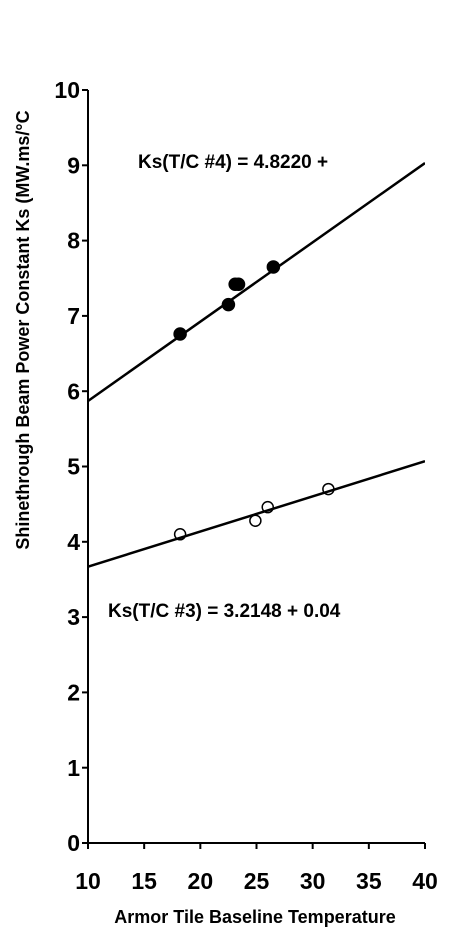 The height and width of the screenshot is (941, 468). What do you see at coordinates (224, 611) in the screenshot?
I see `annotation: Ks(T/C #3) = 3.2148 + 0.04` at bounding box center [224, 611].